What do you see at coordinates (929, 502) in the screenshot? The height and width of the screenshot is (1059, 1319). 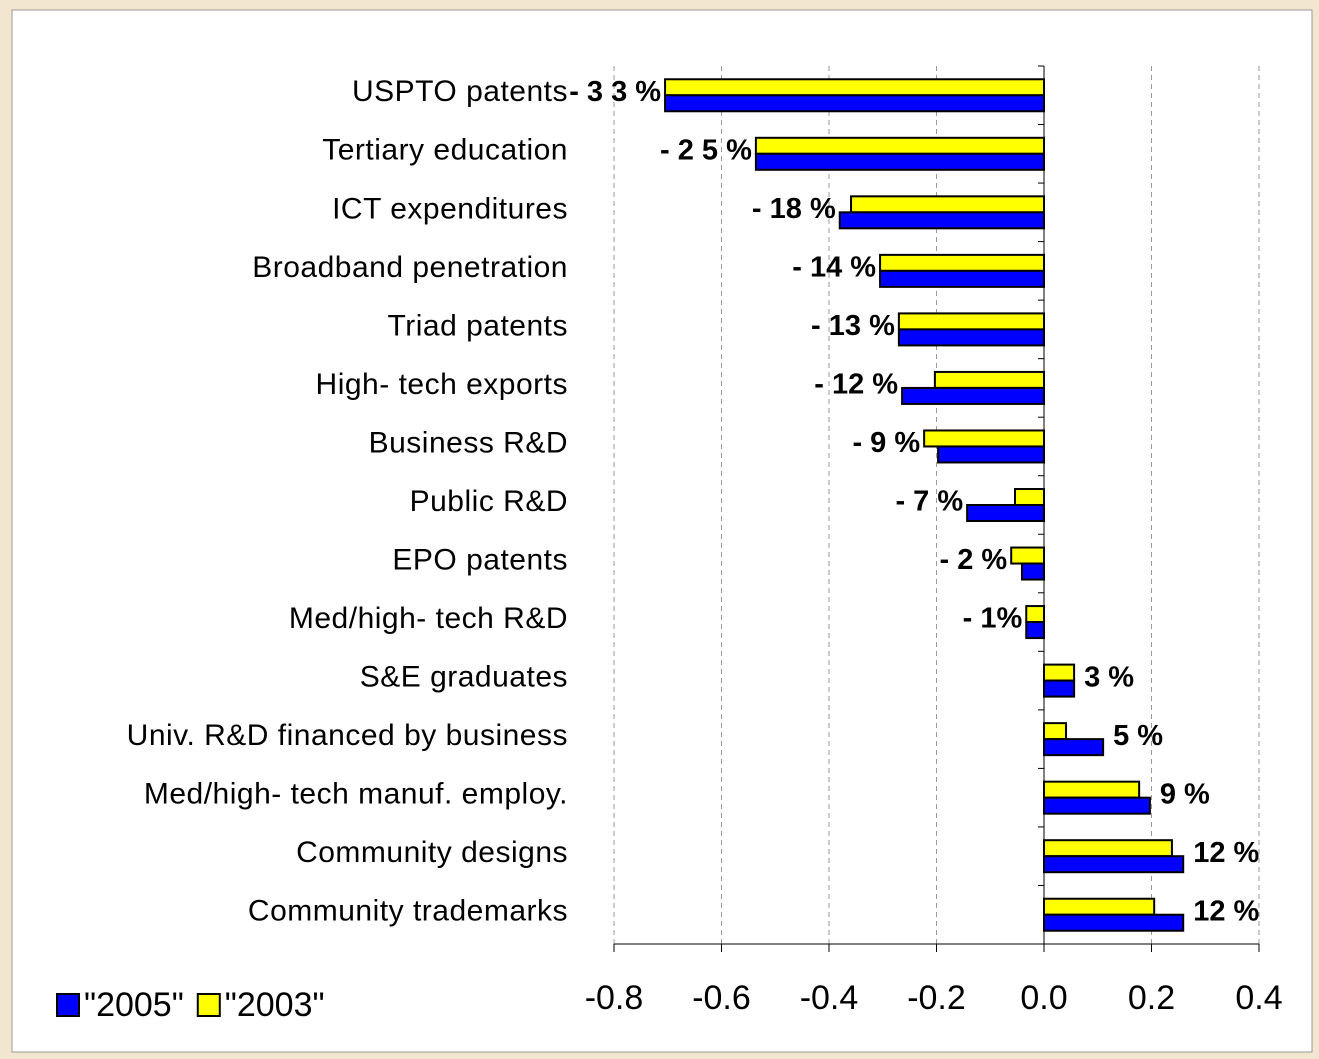 I see `value-annotation: - 7 %` at bounding box center [929, 502].